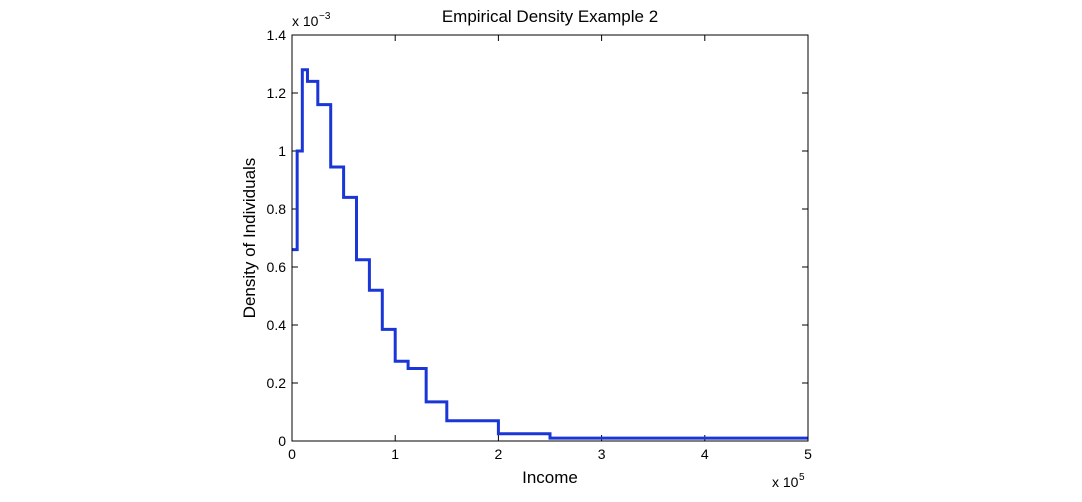  I want to click on y-tick-label: 0.6, so click(277, 267).